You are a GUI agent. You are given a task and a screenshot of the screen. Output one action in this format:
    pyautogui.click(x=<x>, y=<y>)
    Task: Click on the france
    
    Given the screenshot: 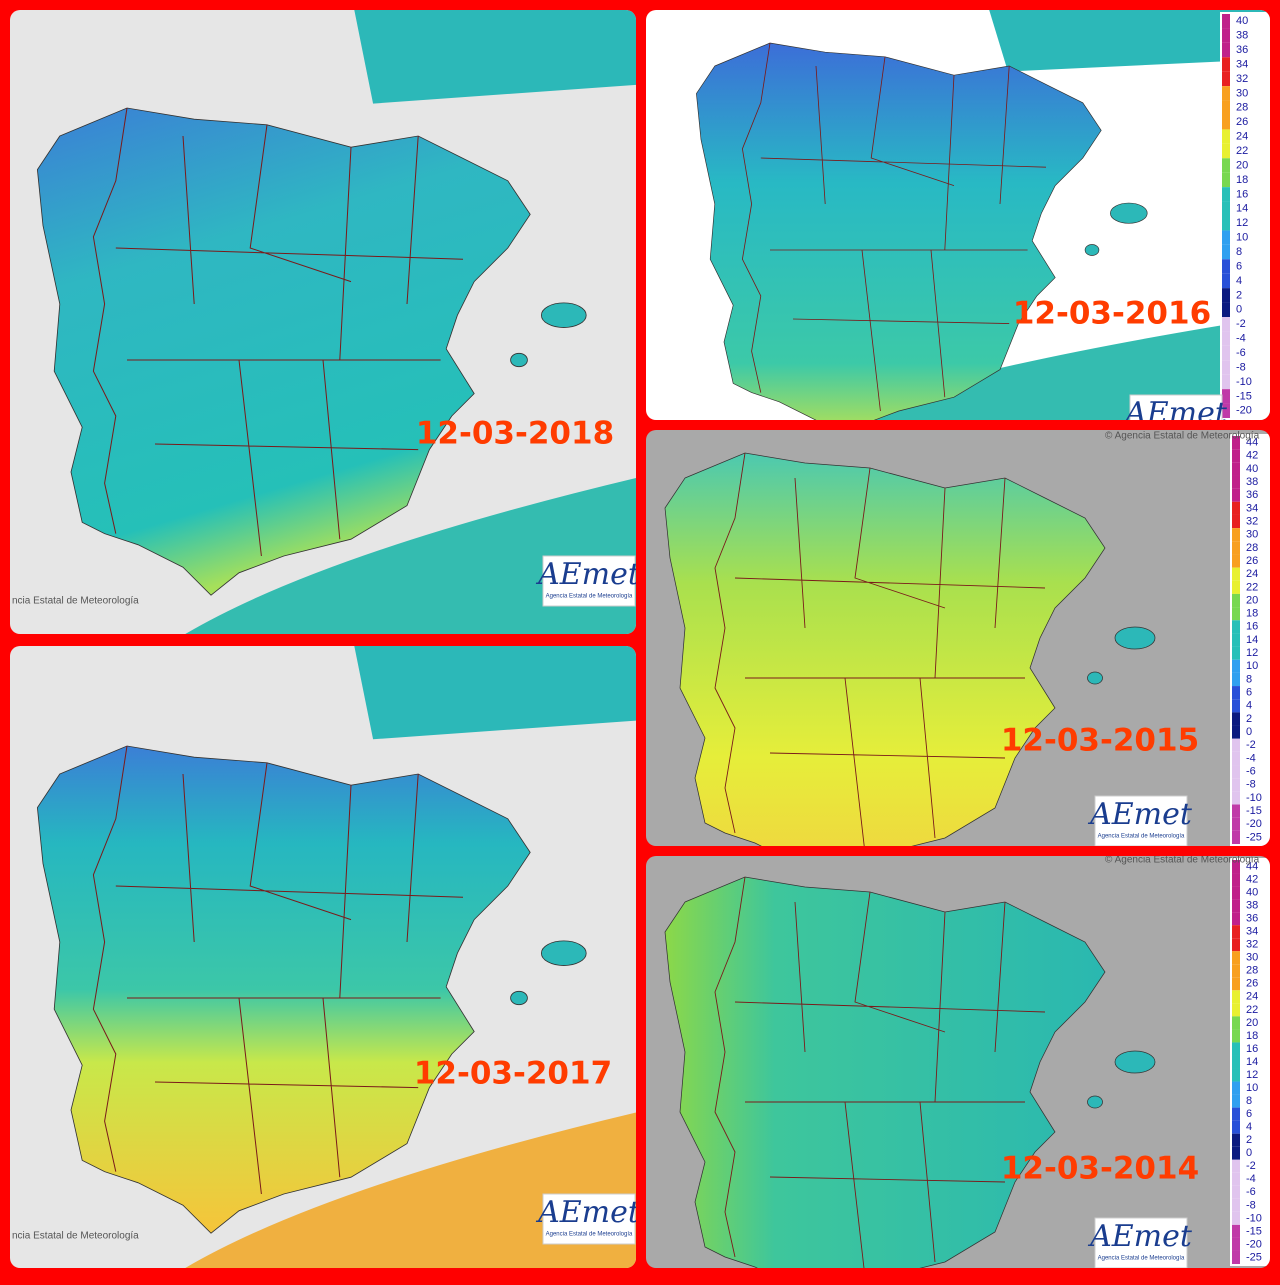 What is the action you would take?
    pyautogui.click(x=495, y=693)
    